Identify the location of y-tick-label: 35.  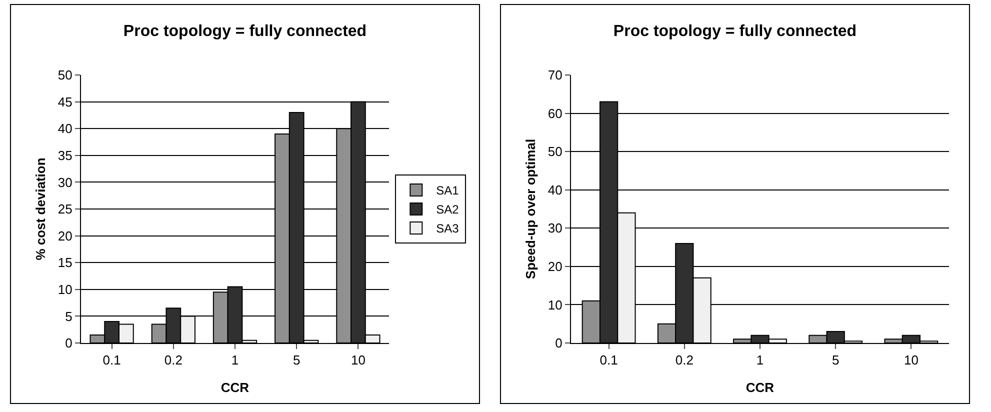
(65, 155).